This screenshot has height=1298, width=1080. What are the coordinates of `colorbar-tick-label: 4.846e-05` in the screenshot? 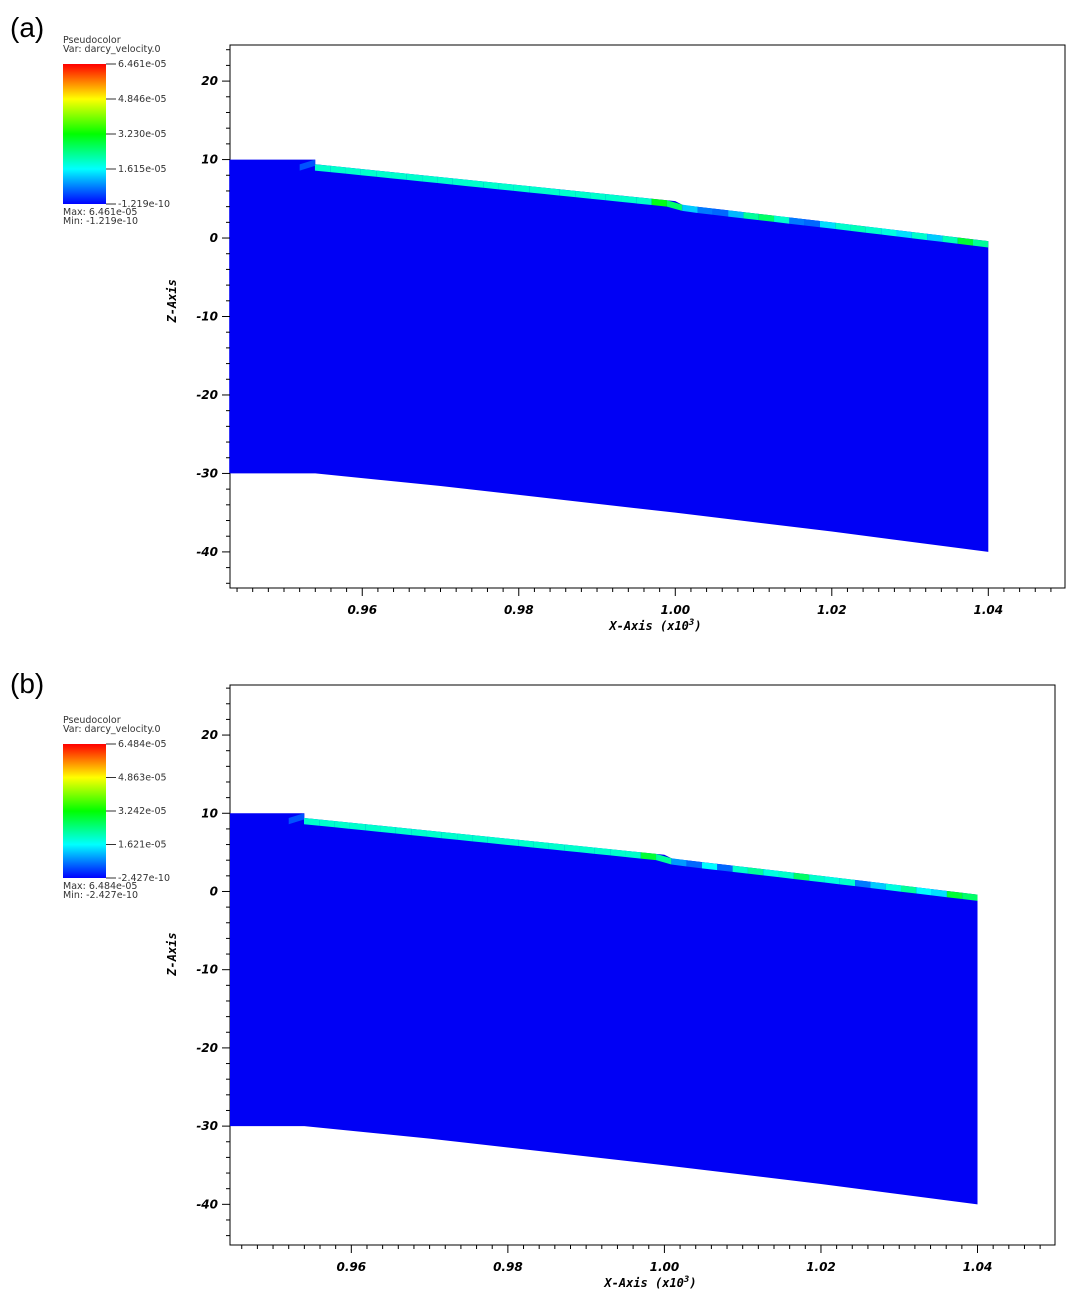 It's located at (142, 99).